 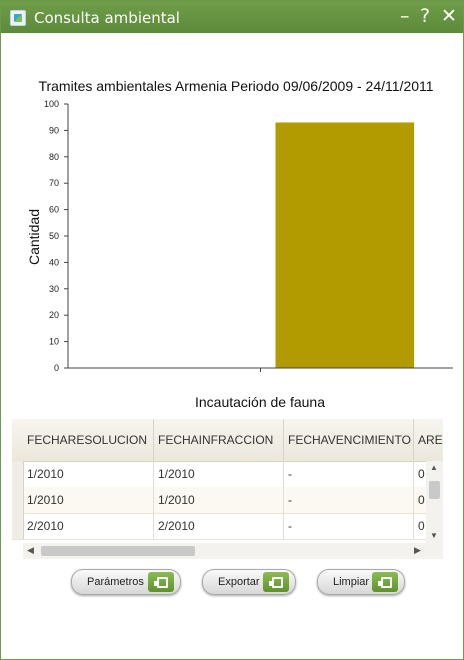 I want to click on bar-series, so click(x=345, y=245).